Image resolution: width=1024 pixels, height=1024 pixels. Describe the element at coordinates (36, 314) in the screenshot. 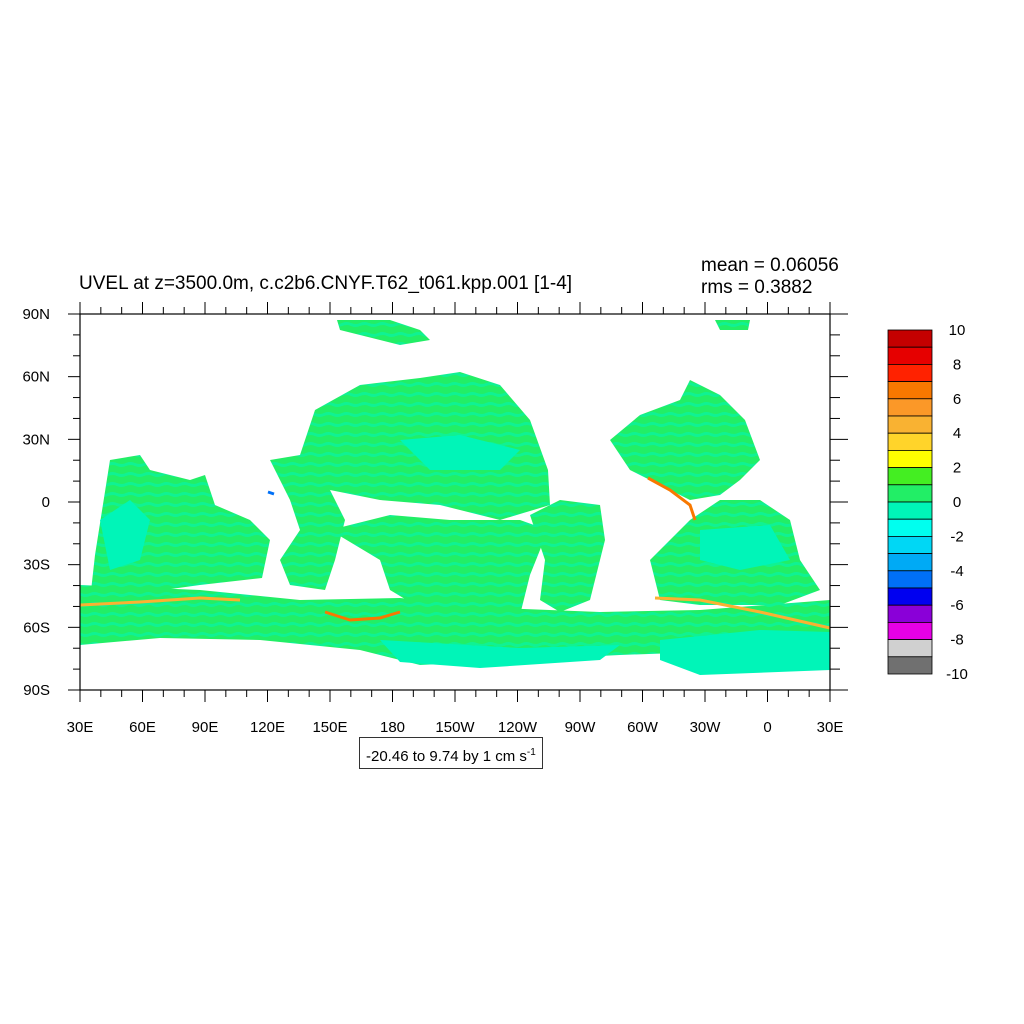

I see `y-tick-label: 90N` at that location.